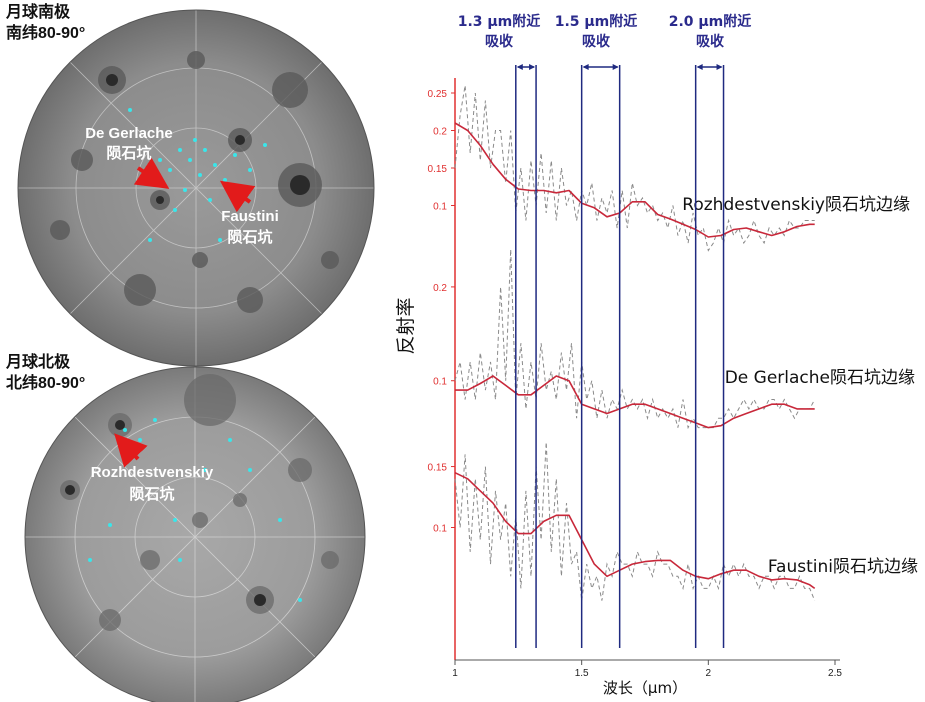 This screenshot has height=702, width=925. Describe the element at coordinates (250, 216) in the screenshot. I see `faustini-label-line1: Faustini` at that location.